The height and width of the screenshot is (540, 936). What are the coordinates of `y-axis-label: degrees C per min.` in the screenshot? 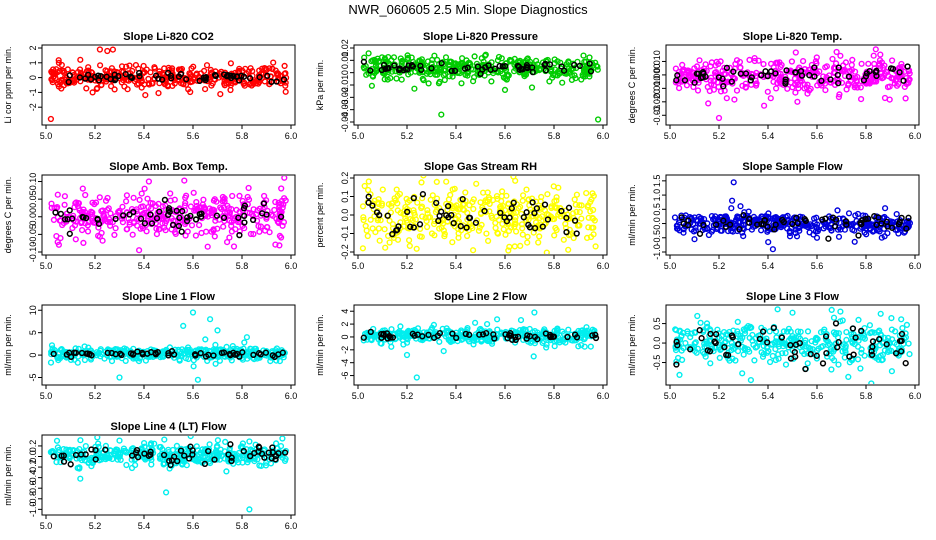 It's located at (632, 85).